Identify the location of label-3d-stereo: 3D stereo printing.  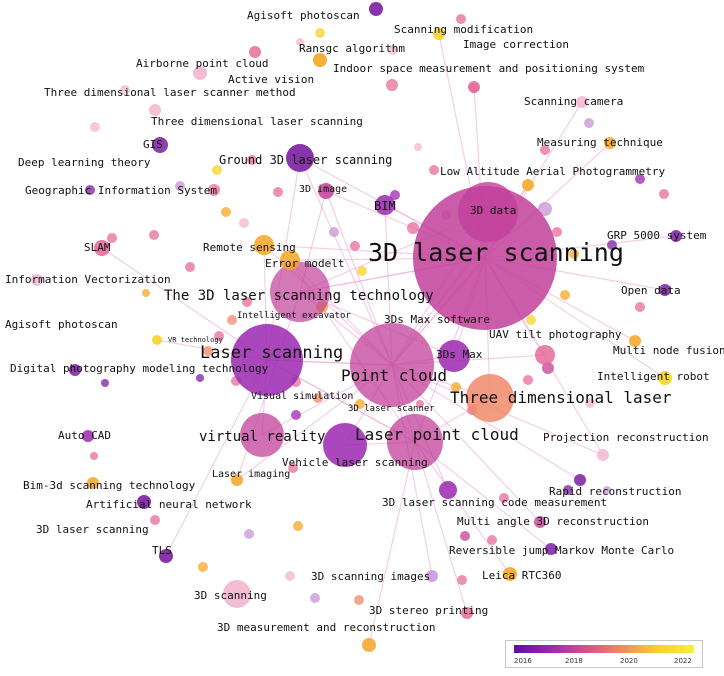
(429, 610).